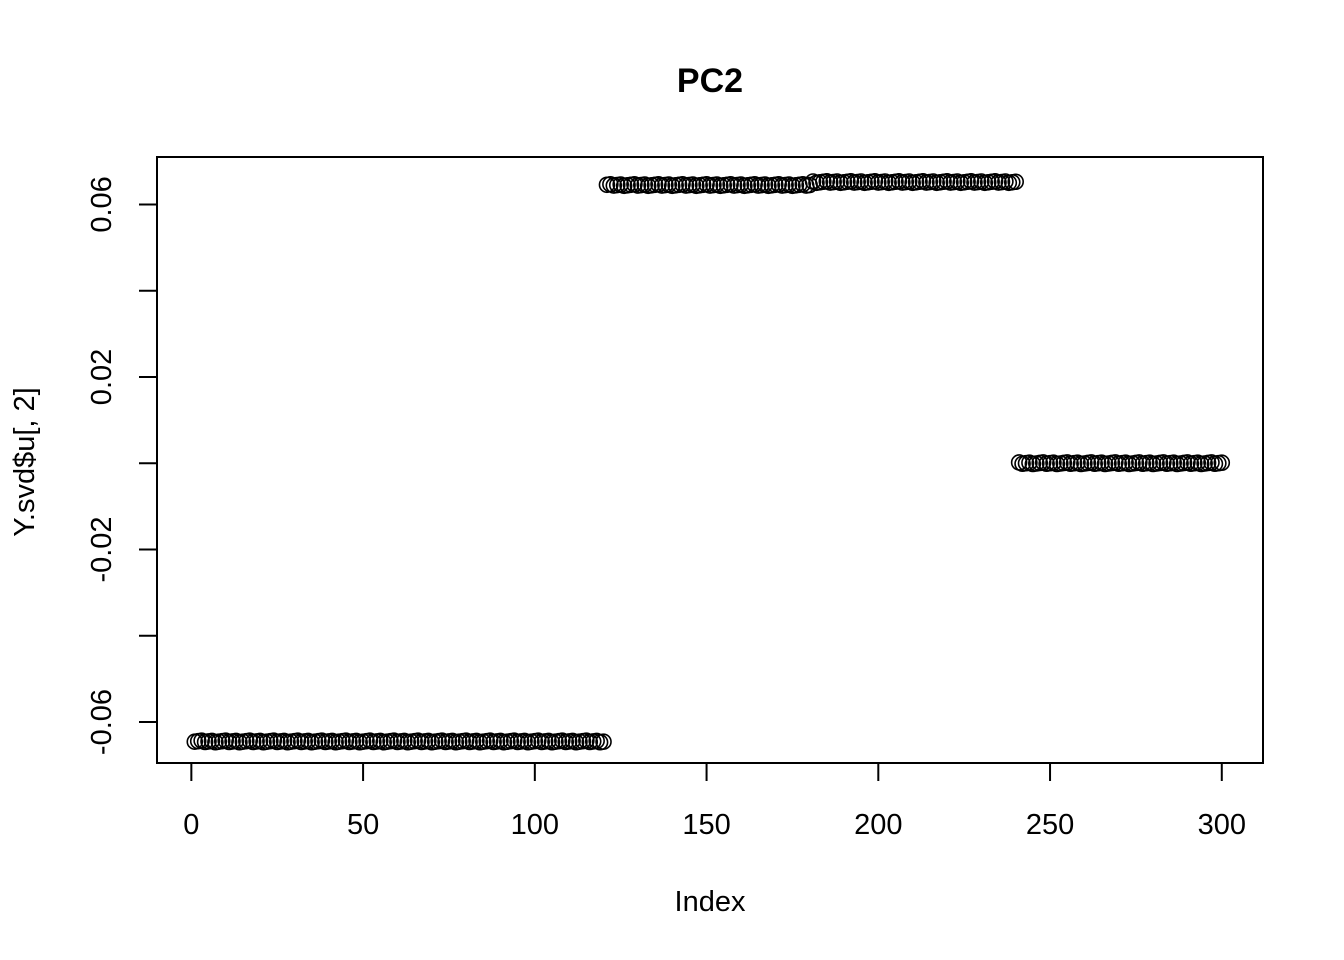 Image resolution: width=1344 pixels, height=960 pixels. Describe the element at coordinates (102, 204) in the screenshot. I see `y-tick-label: 0.06` at that location.